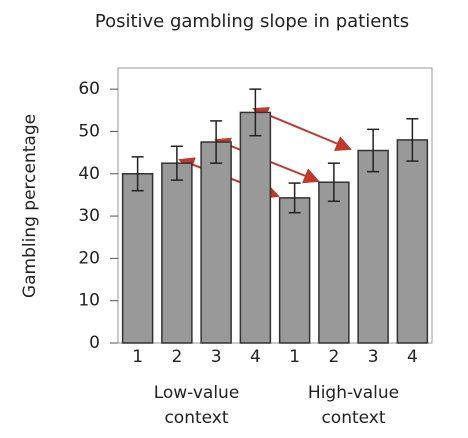 This screenshot has height=438, width=468. What do you see at coordinates (197, 393) in the screenshot?
I see `group-label: Low-value` at bounding box center [197, 393].